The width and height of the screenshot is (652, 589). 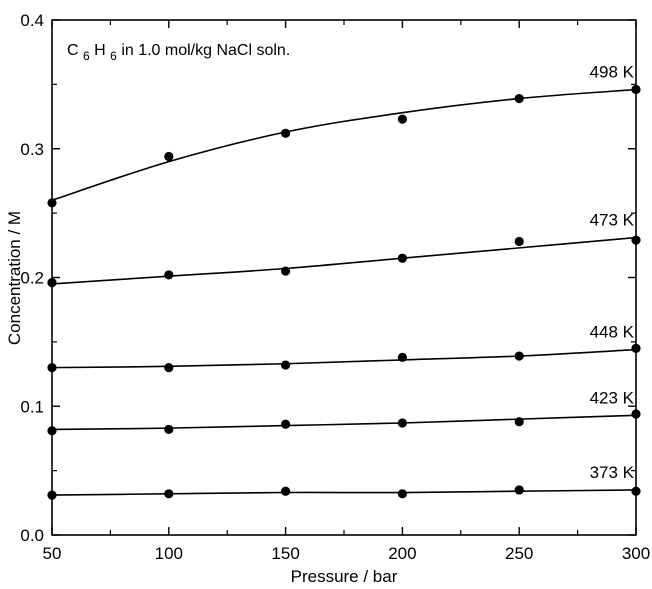 What do you see at coordinates (285, 553) in the screenshot?
I see `x-tick-label-150: 150` at bounding box center [285, 553].